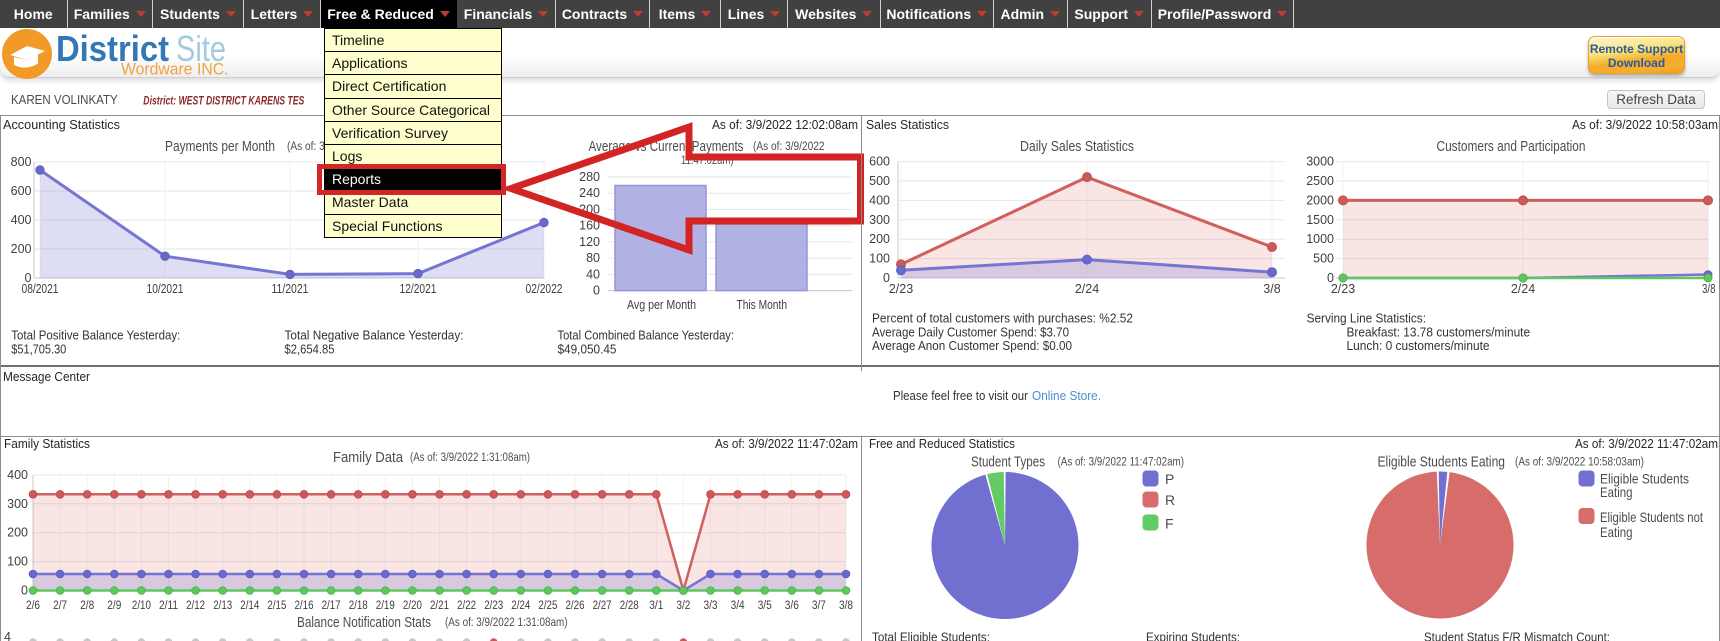 This screenshot has height=641, width=1720. Describe the element at coordinates (544, 289) in the screenshot. I see `svg-text: 02/2022` at that location.